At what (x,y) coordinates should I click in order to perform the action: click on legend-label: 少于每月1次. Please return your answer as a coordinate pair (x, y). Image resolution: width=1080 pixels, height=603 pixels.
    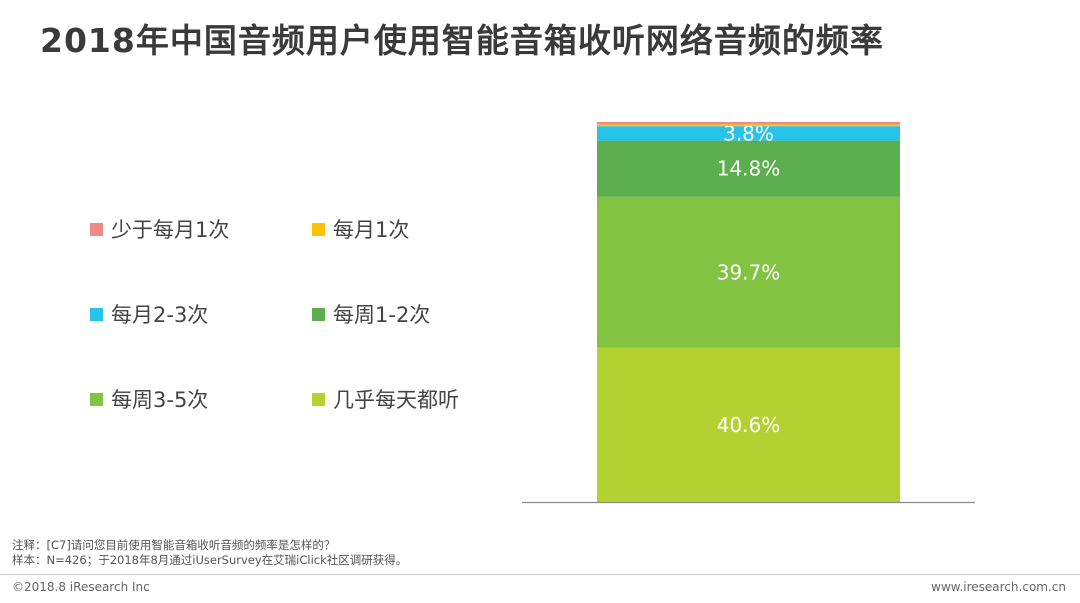
    Looking at the image, I should click on (170, 230).